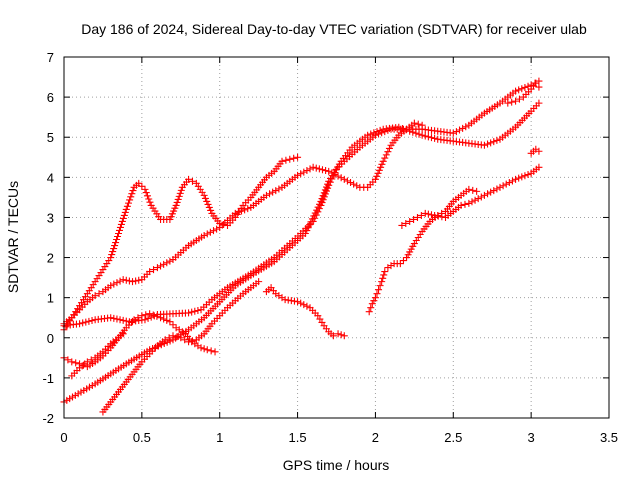 The width and height of the screenshot is (640, 480). What do you see at coordinates (219, 437) in the screenshot?
I see `x-tick-label: 1` at bounding box center [219, 437].